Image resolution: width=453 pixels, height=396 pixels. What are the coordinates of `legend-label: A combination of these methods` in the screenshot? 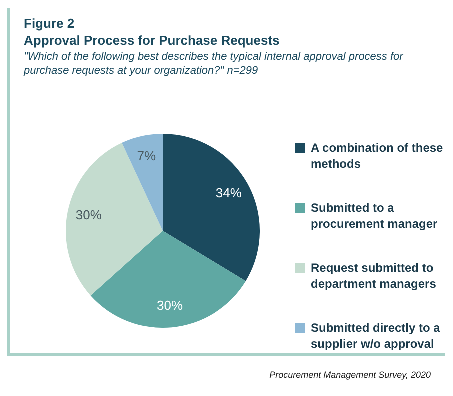 It's located at (377, 156).